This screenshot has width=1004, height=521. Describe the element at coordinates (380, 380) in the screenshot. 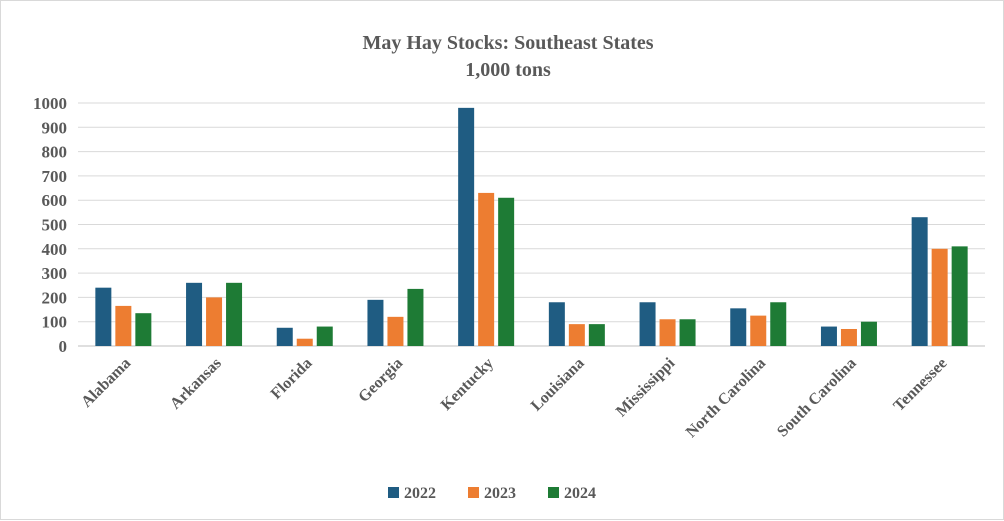

I see `x-tick-label: Georgia` at that location.